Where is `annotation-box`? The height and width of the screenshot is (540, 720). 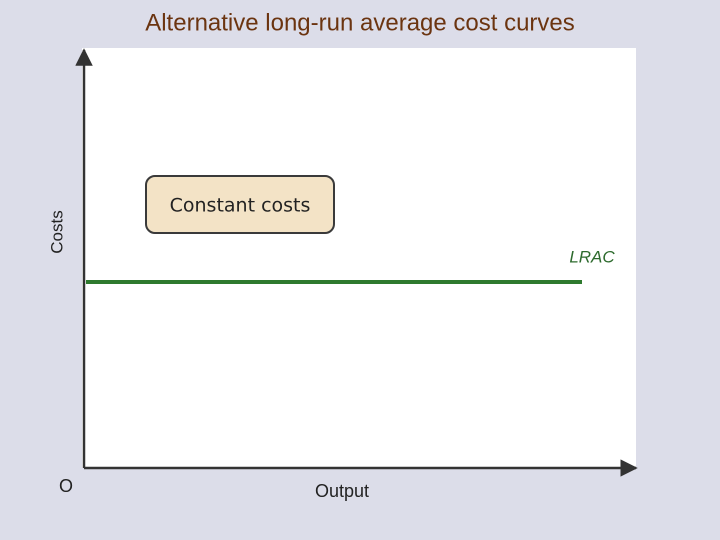
annotation-box is located at coordinates (240, 204).